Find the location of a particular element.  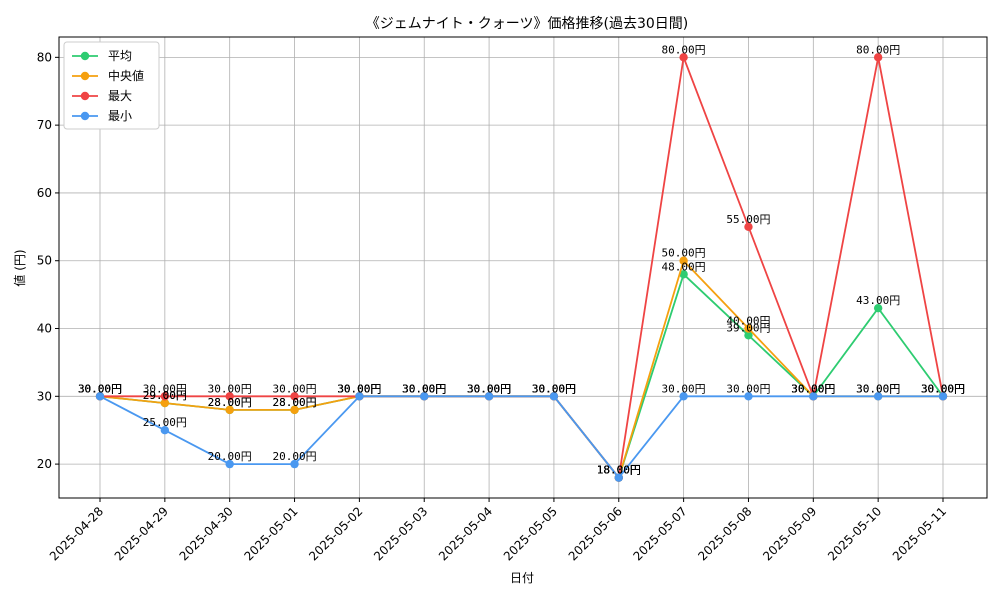

y-tick-label: 40 is located at coordinates (44, 329).